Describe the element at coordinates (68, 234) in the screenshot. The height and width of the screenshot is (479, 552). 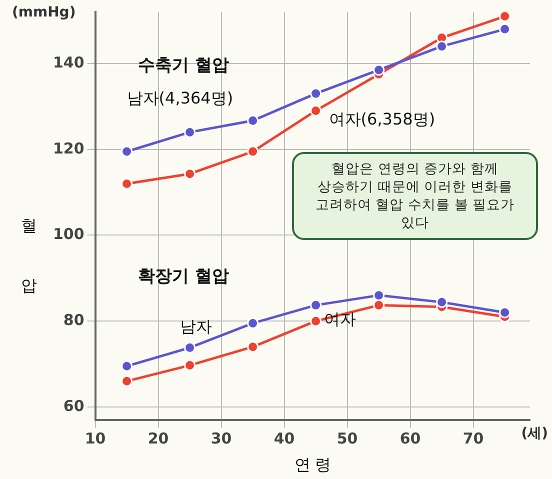
I see `y-tick-label: 100` at that location.